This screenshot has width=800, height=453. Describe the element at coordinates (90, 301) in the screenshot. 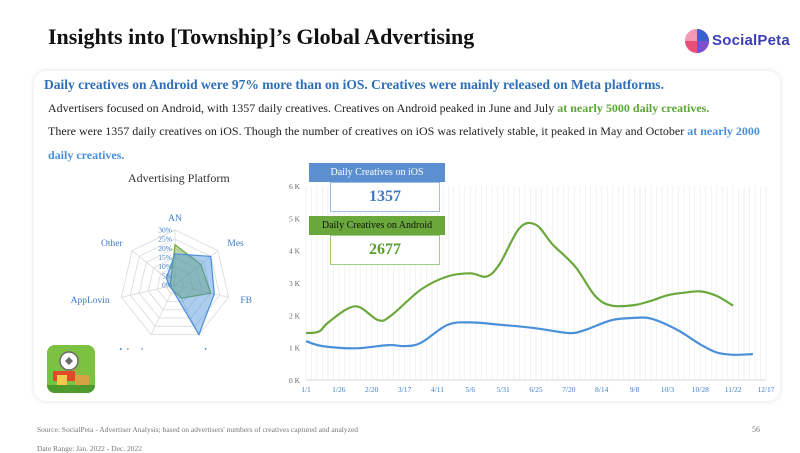

I see `radar-axis-label: AppLovin` at that location.